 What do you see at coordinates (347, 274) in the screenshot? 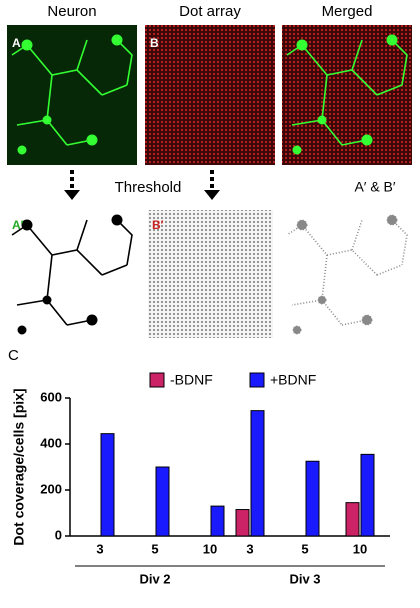
I see `overlap-image` at bounding box center [347, 274].